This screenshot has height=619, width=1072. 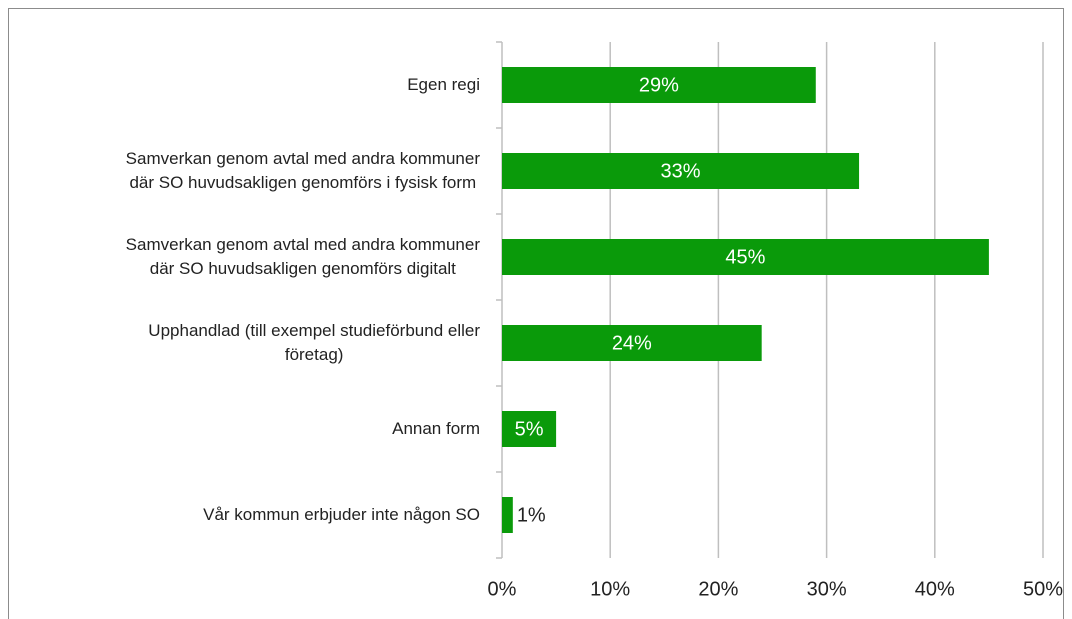 I want to click on data-label: 33%, so click(x=681, y=171).